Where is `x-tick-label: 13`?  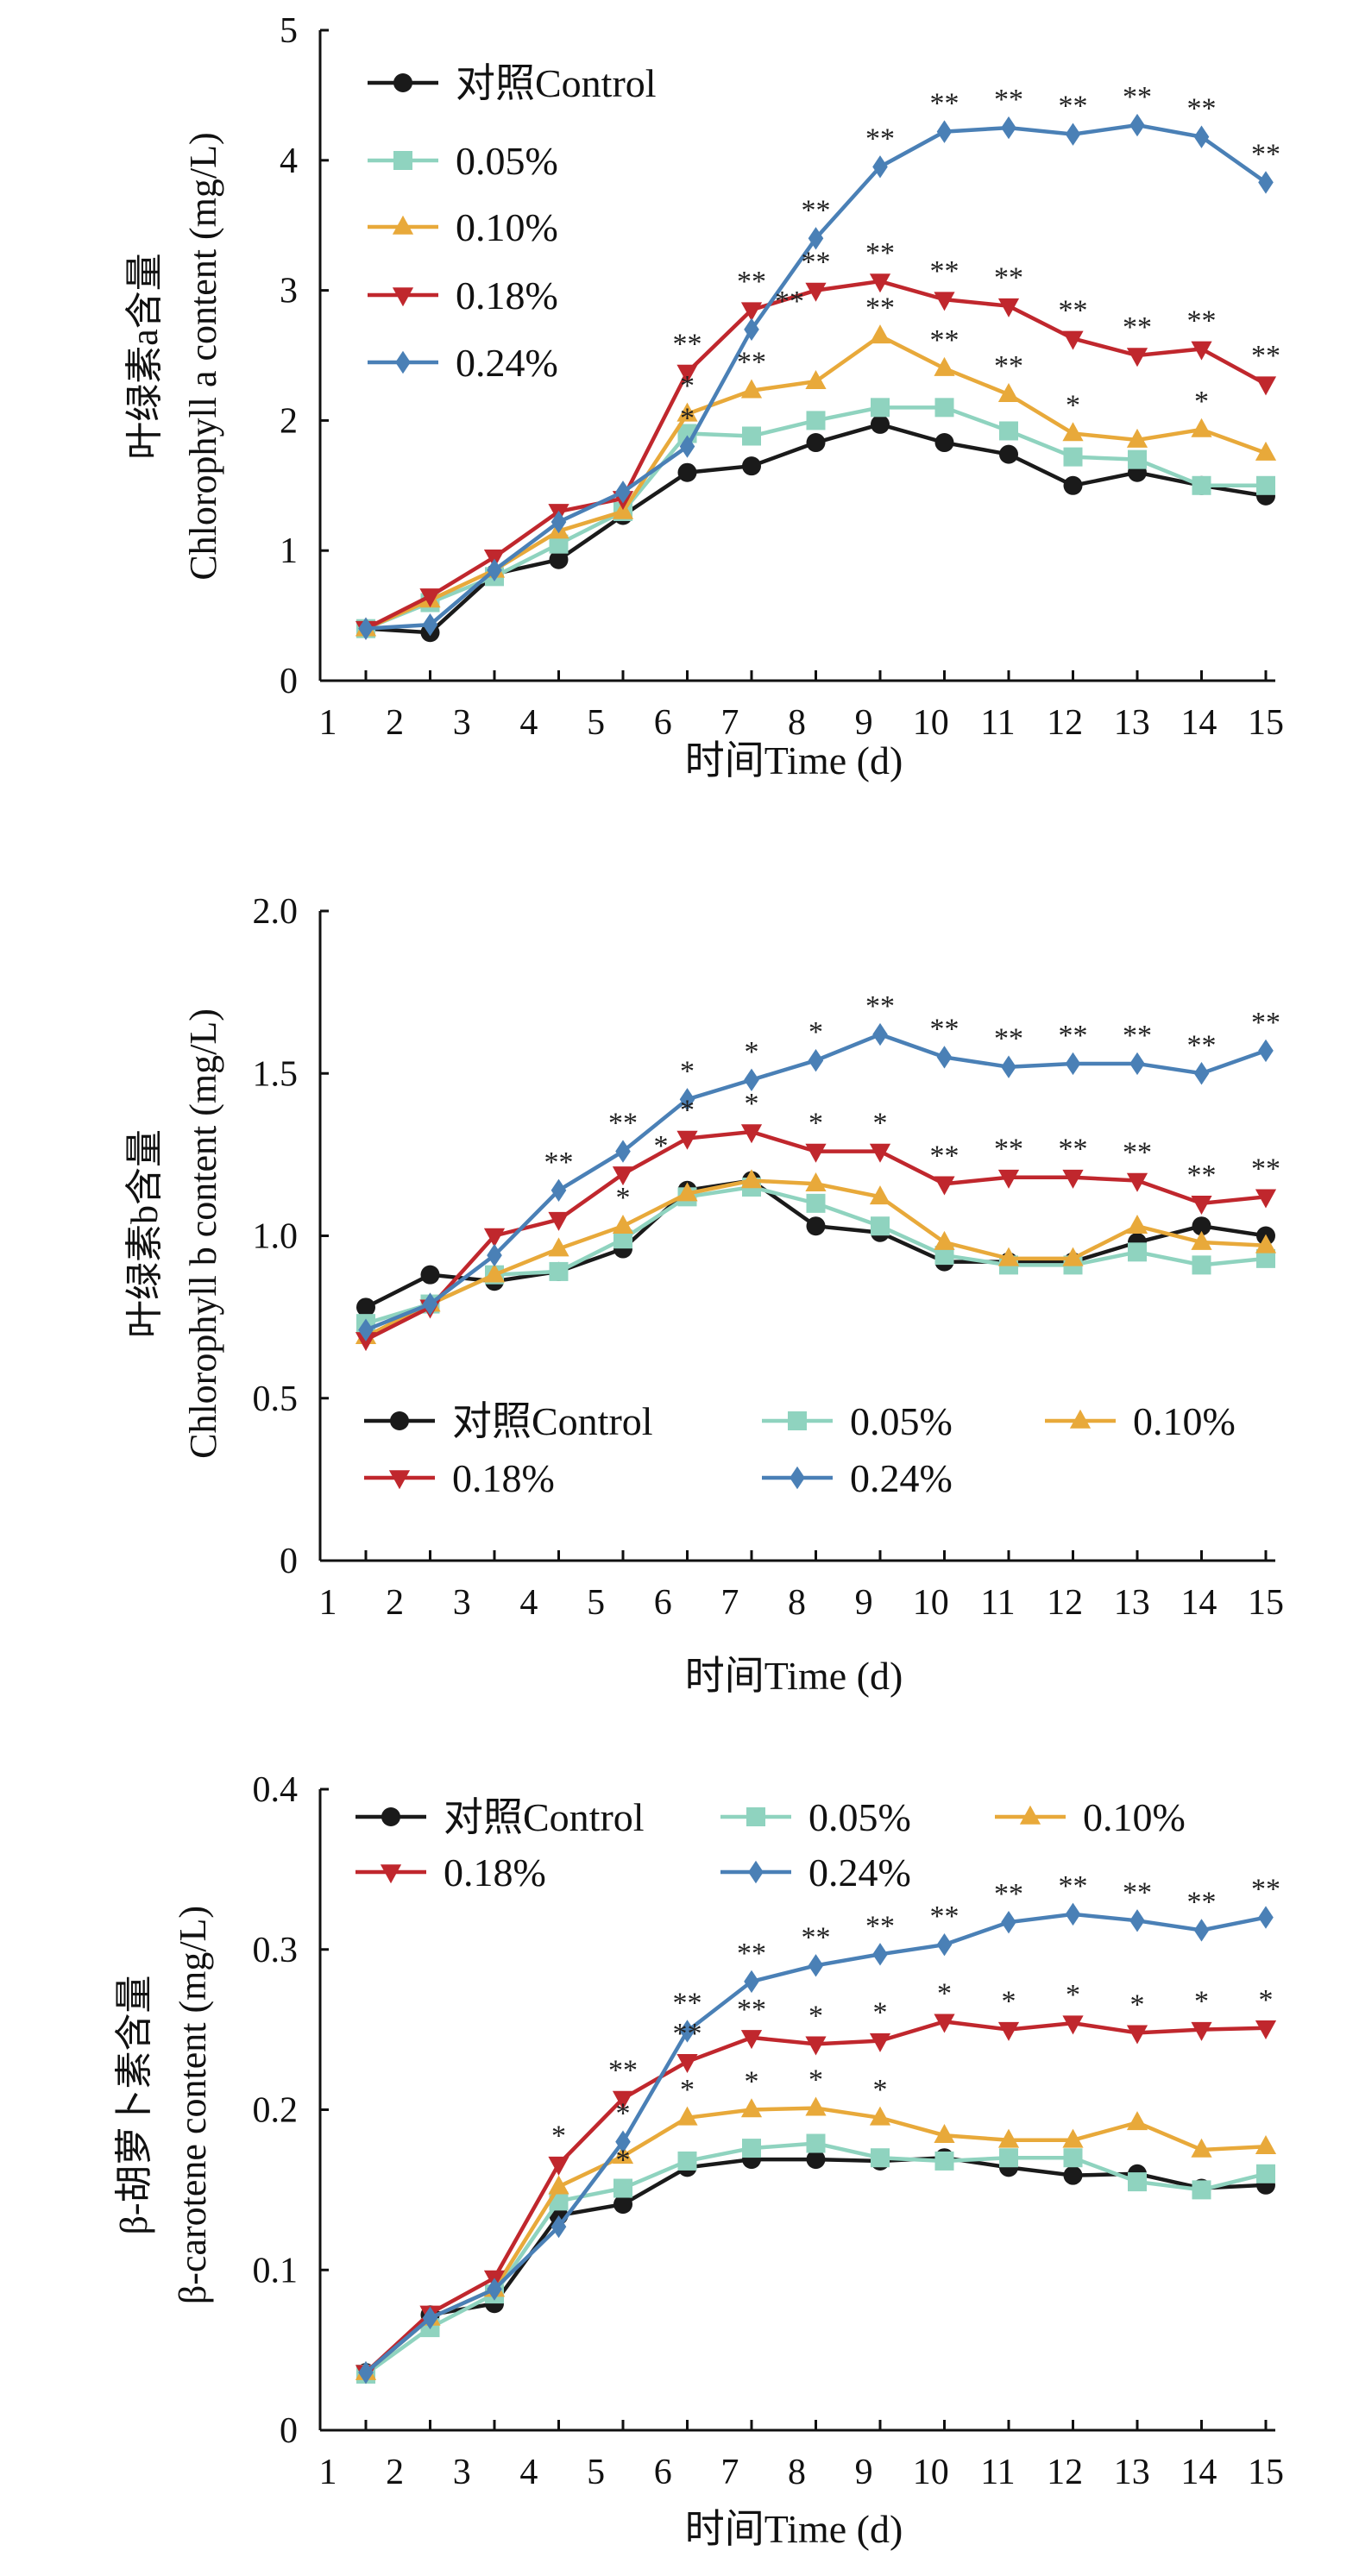 x-tick-label: 13 is located at coordinates (1132, 2472).